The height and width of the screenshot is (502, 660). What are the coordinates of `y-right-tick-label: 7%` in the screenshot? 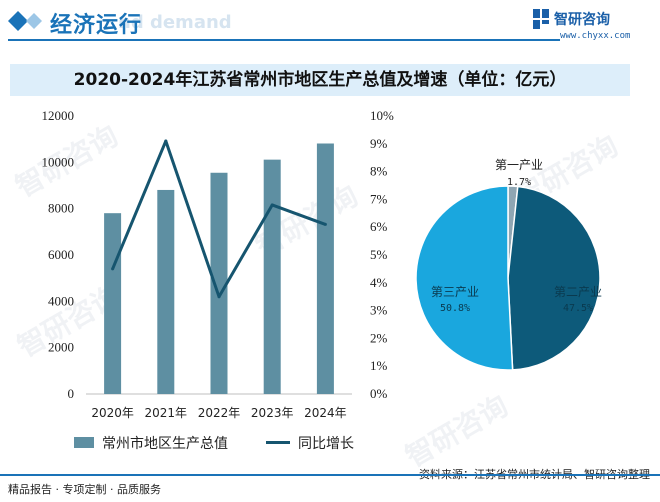 It's located at (379, 198).